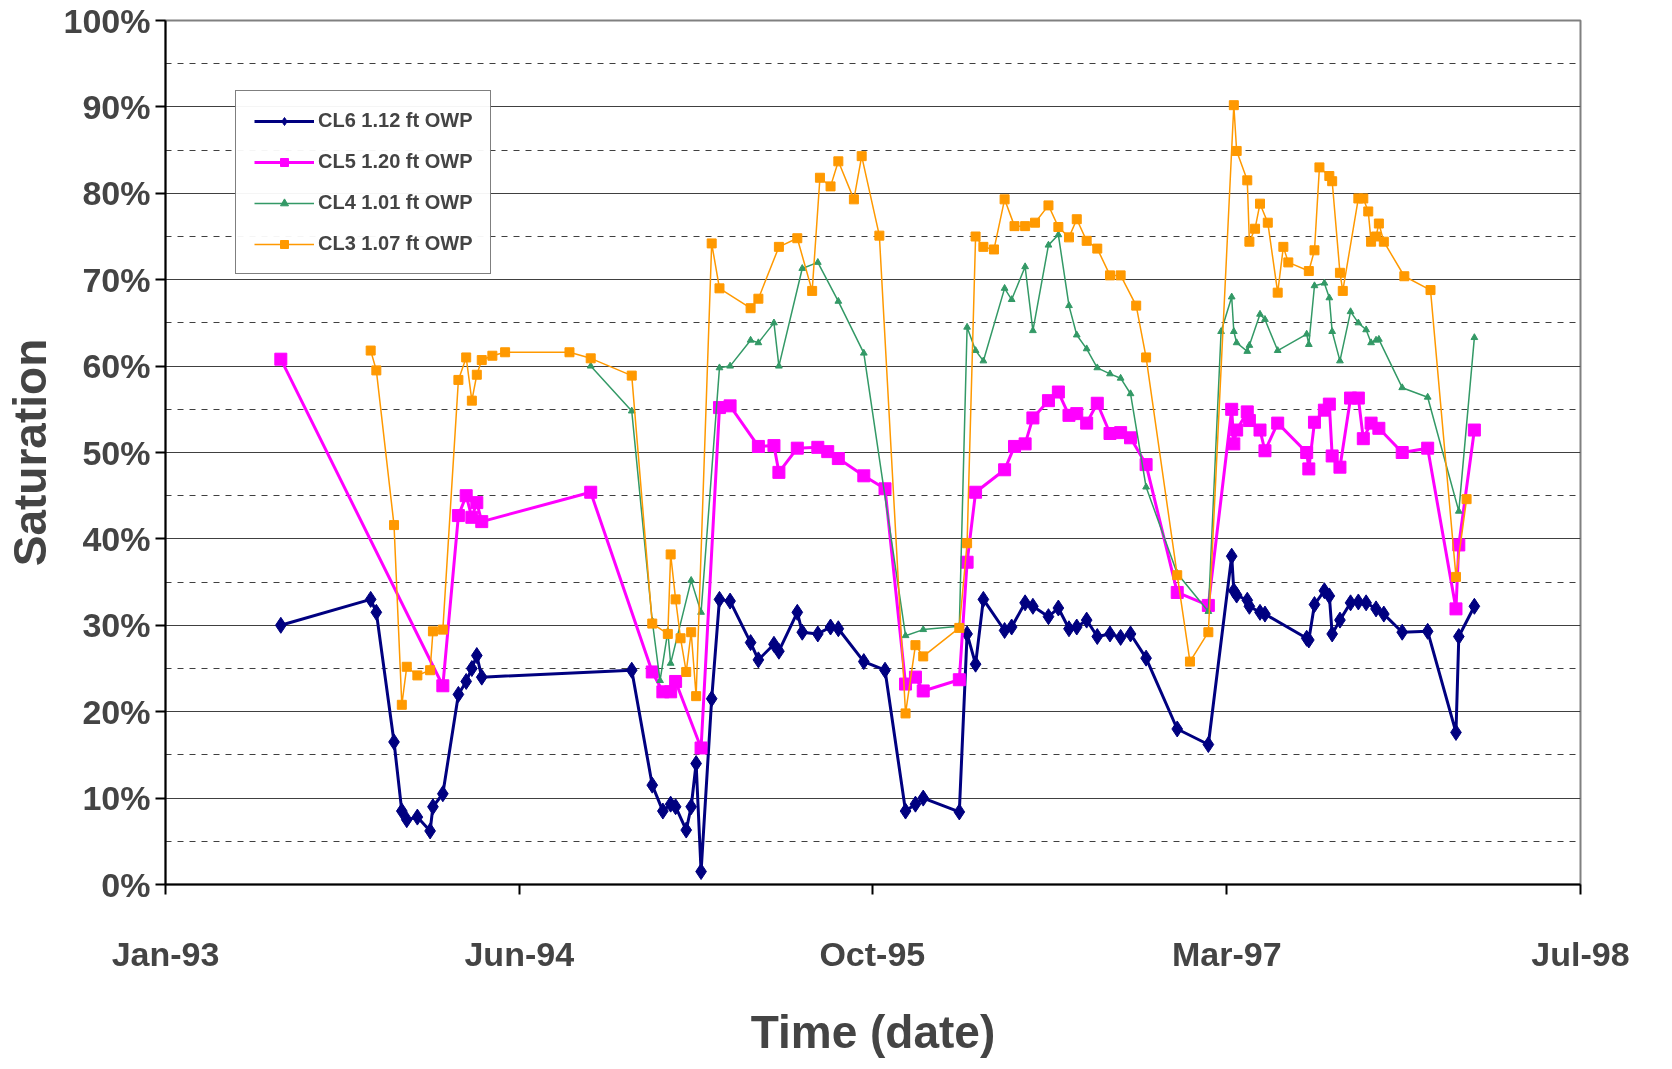  What do you see at coordinates (116, 366) in the screenshot?
I see `y-tick-label: 60%` at bounding box center [116, 366].